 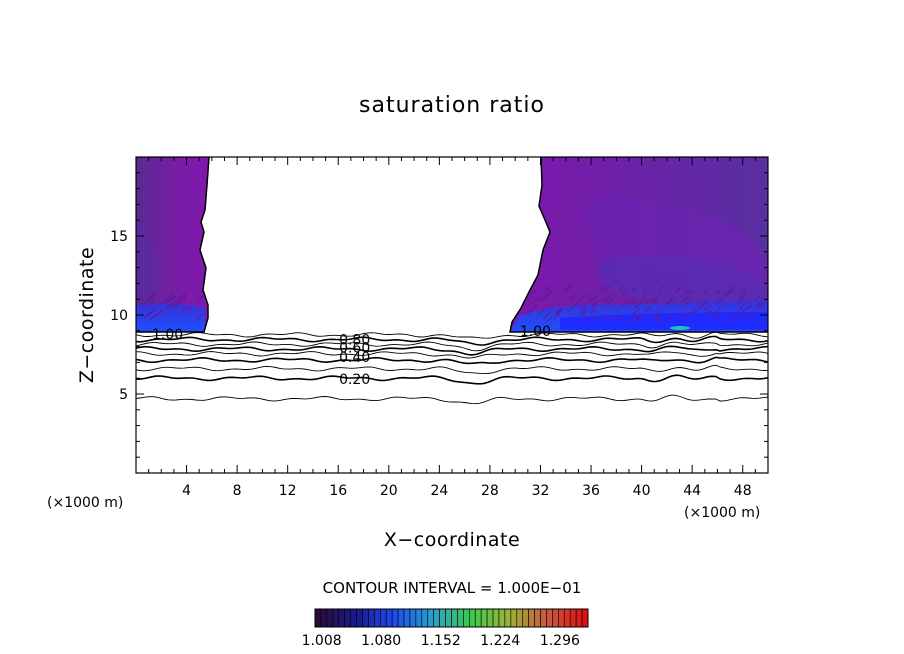 What do you see at coordinates (123, 395) in the screenshot?
I see `y-tick-label: 5` at bounding box center [123, 395].